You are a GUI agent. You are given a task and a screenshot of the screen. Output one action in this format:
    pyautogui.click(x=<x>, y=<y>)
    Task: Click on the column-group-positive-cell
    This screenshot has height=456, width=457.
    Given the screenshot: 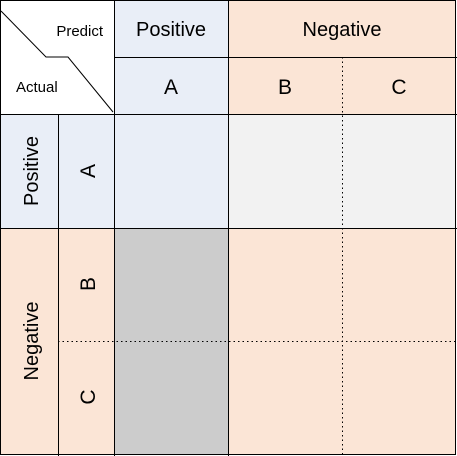 What is the action you would take?
    pyautogui.click(x=171, y=29)
    